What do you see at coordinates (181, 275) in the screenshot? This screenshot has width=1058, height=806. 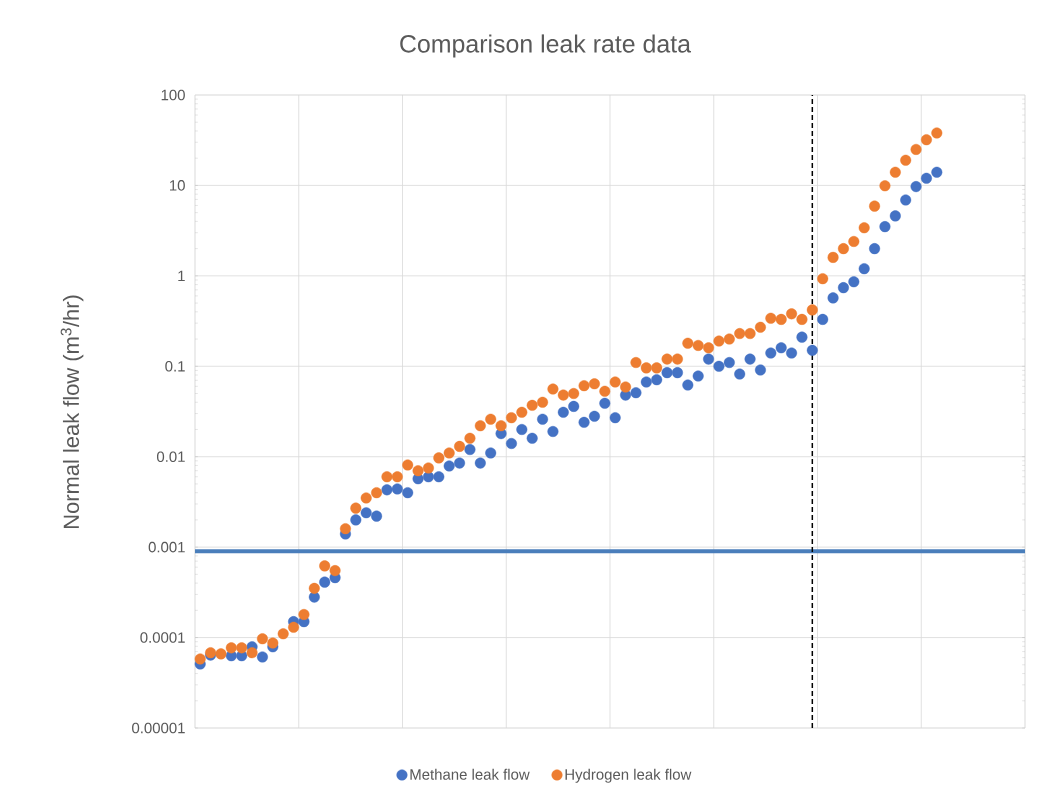 I see `y-tick-label: 1` at bounding box center [181, 275].